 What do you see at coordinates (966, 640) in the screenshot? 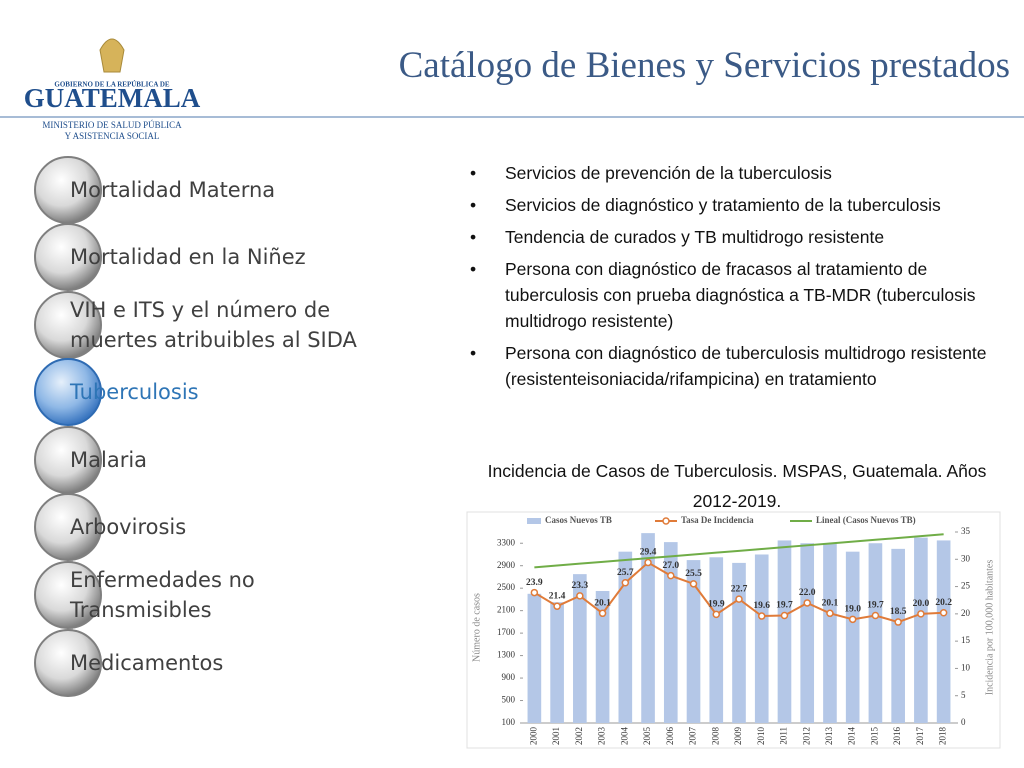
I see `y2-tick-label: 15` at bounding box center [966, 640].